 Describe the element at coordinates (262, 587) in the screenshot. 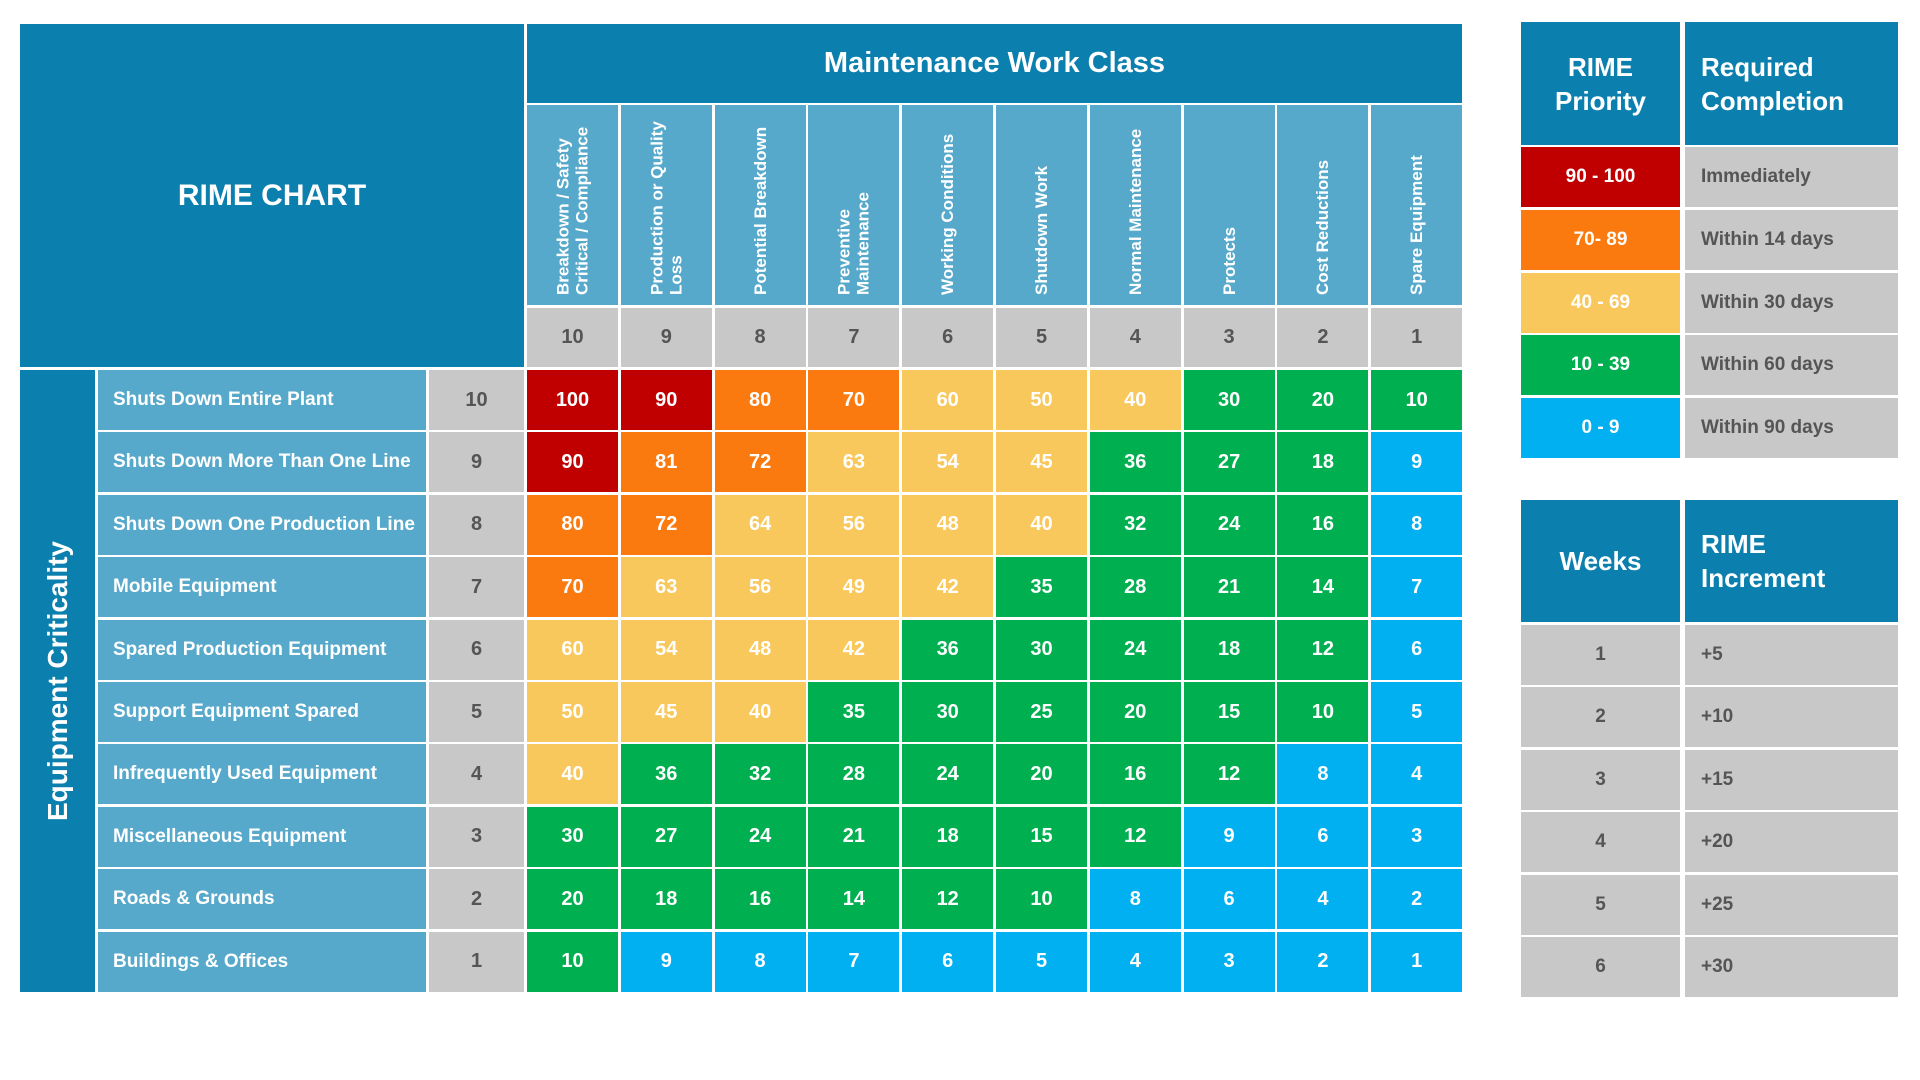

I see `row-label: Mobile Equipment` at that location.